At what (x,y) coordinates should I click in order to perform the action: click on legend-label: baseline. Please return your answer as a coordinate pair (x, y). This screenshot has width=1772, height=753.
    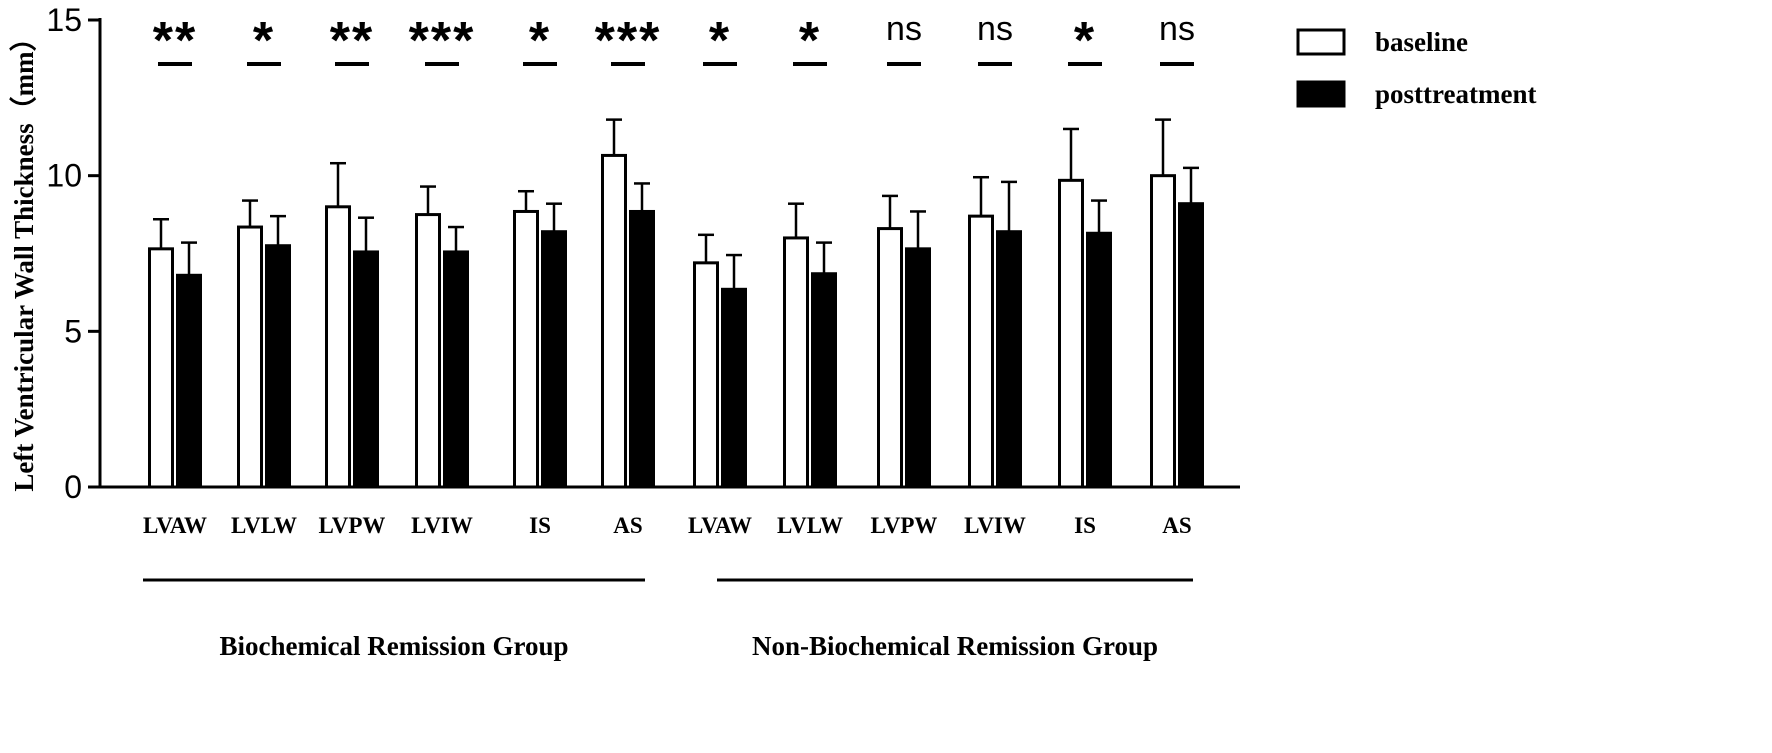
    Looking at the image, I should click on (1421, 42).